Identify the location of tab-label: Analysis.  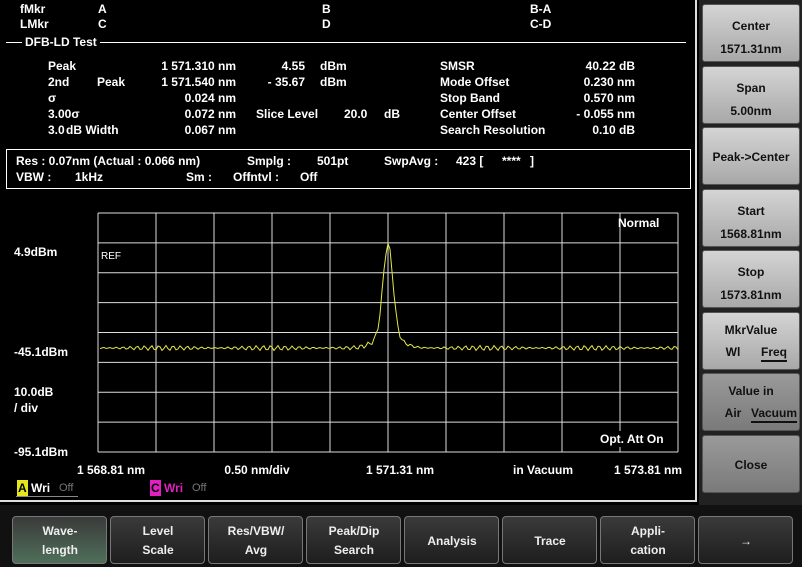
(452, 541).